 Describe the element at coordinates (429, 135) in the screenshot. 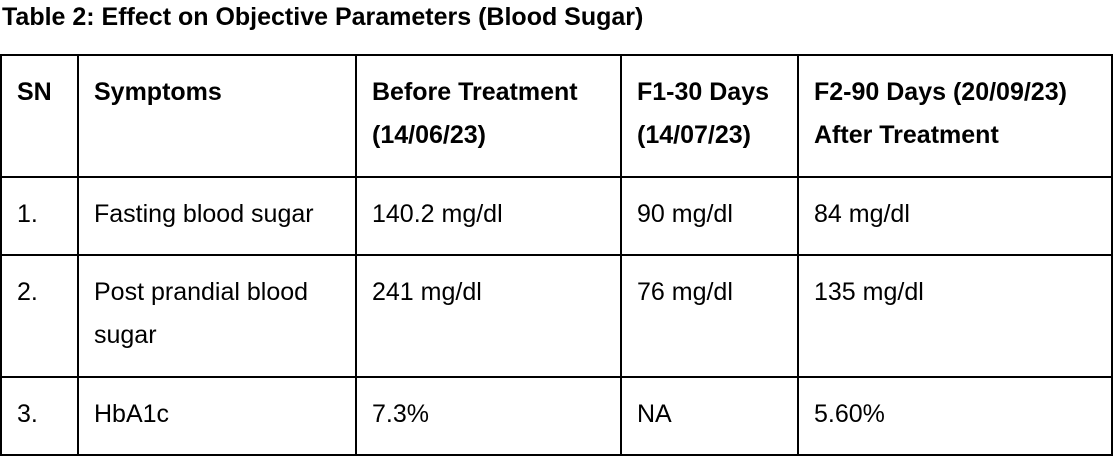

I see `header-before-date: (14/06/23)` at that location.